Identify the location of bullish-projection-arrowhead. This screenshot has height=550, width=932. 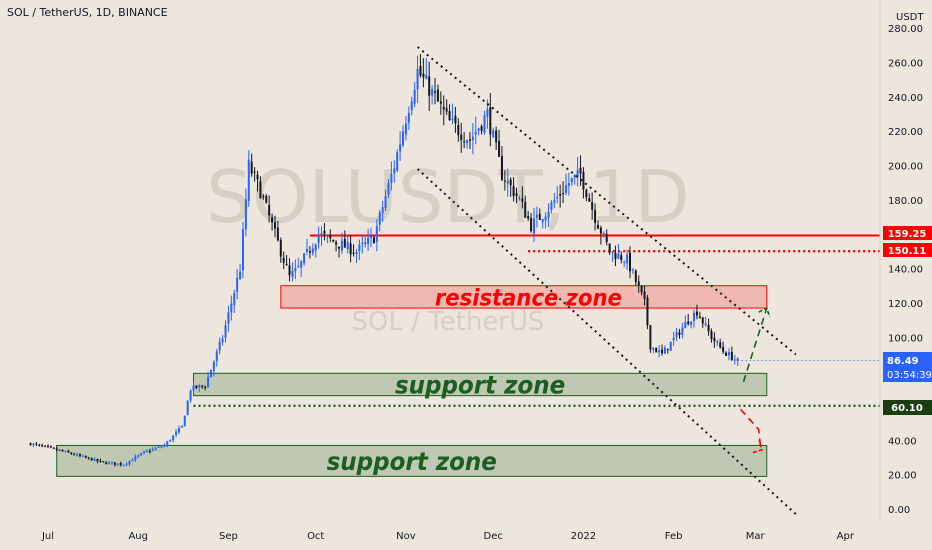
(764, 312).